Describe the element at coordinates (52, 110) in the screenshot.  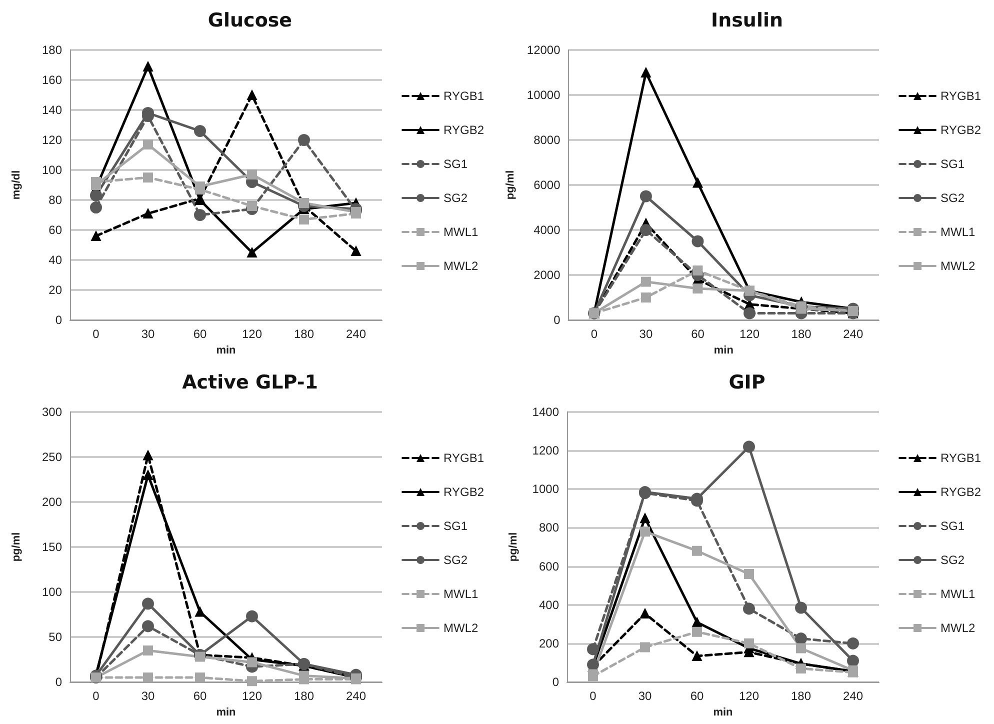
I see `y-tick-label: 140` at that location.